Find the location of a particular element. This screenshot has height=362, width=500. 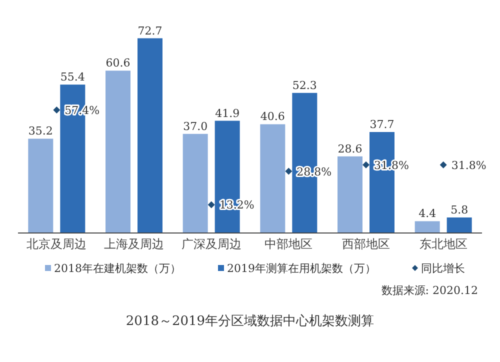

data-label: 60.6 is located at coordinates (118, 63).